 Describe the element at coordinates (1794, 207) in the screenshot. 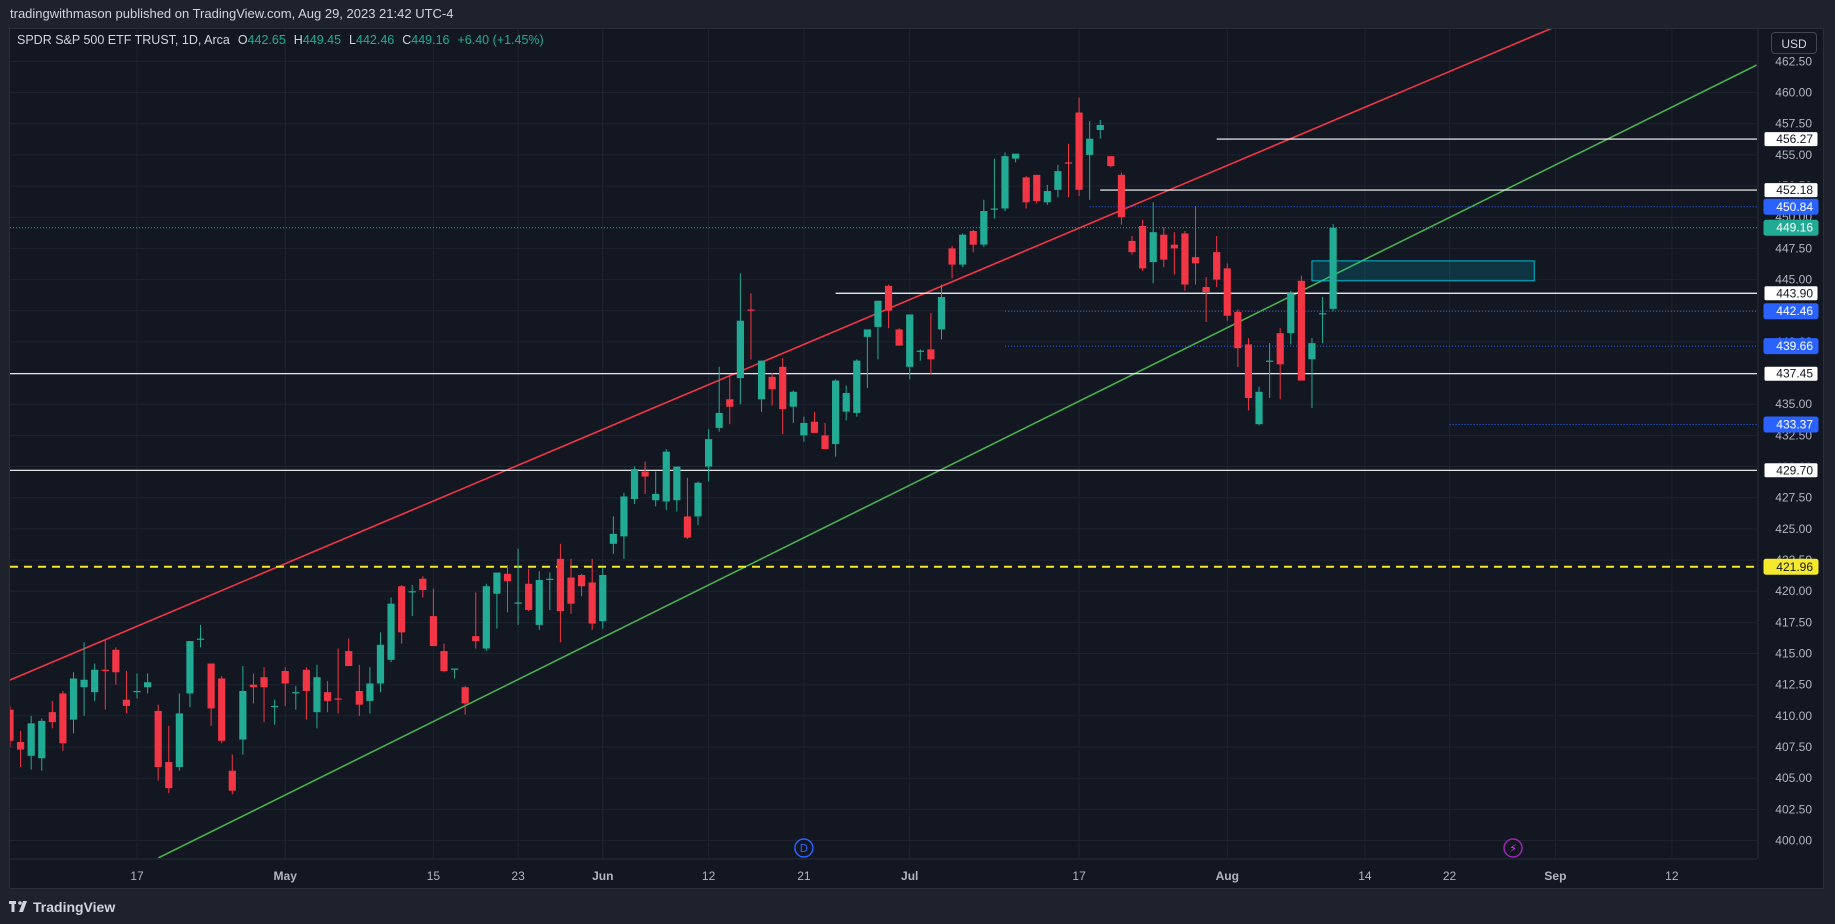

I see `price-tag-label: 450.84` at that location.